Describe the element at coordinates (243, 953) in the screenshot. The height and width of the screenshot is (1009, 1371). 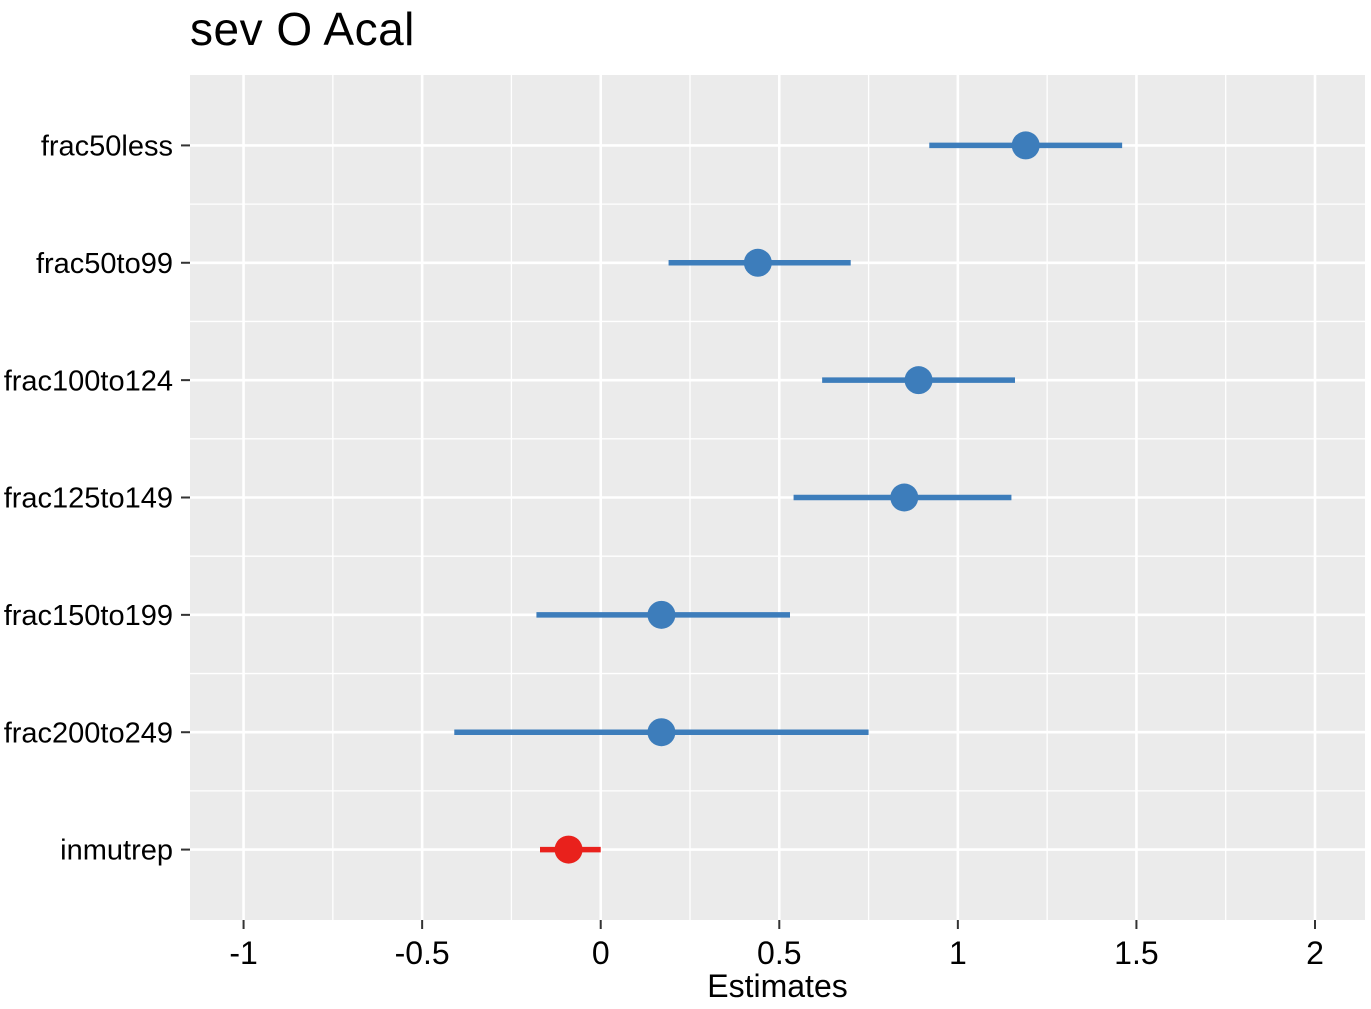
I see `x-tick-label: -1` at that location.